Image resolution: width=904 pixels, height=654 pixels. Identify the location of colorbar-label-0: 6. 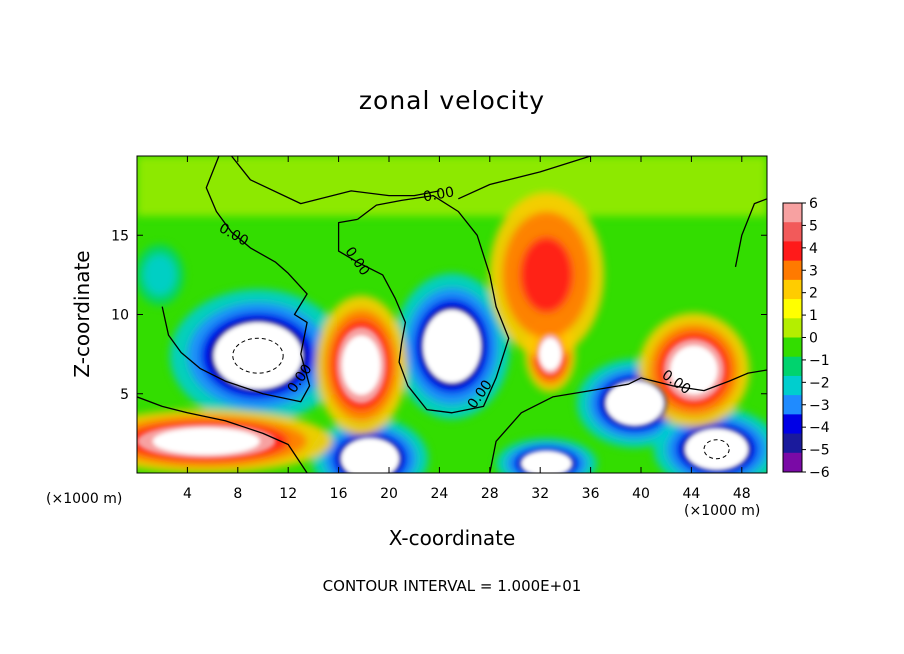
(813, 204).